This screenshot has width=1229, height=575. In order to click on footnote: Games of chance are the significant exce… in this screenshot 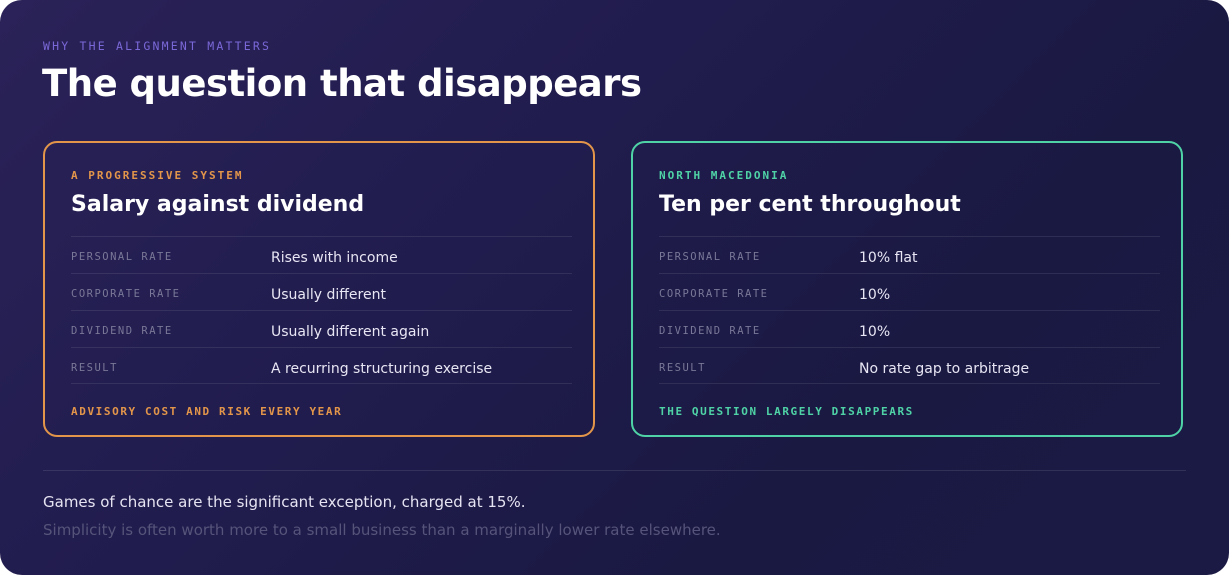, I will do `click(284, 502)`.